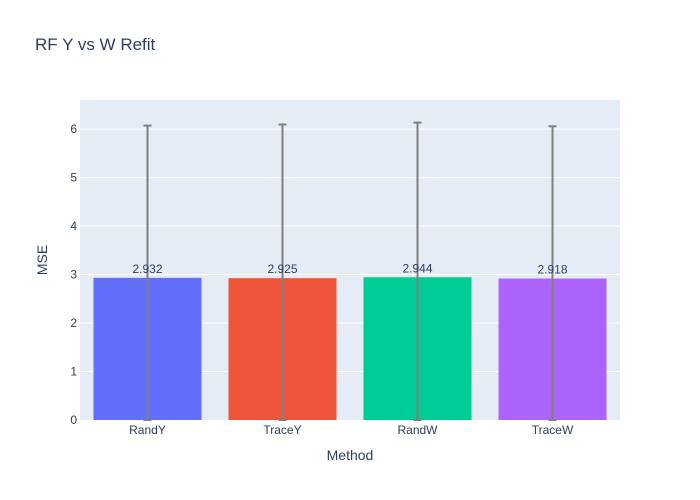  Describe the element at coordinates (42, 260) in the screenshot. I see `y-axis-title: MSE` at that location.